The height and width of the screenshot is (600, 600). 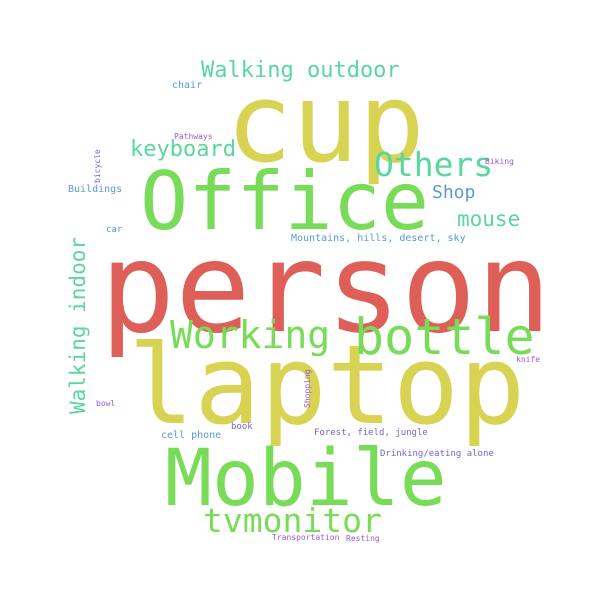 I want to click on word-transportation: Transportation, so click(x=306, y=537).